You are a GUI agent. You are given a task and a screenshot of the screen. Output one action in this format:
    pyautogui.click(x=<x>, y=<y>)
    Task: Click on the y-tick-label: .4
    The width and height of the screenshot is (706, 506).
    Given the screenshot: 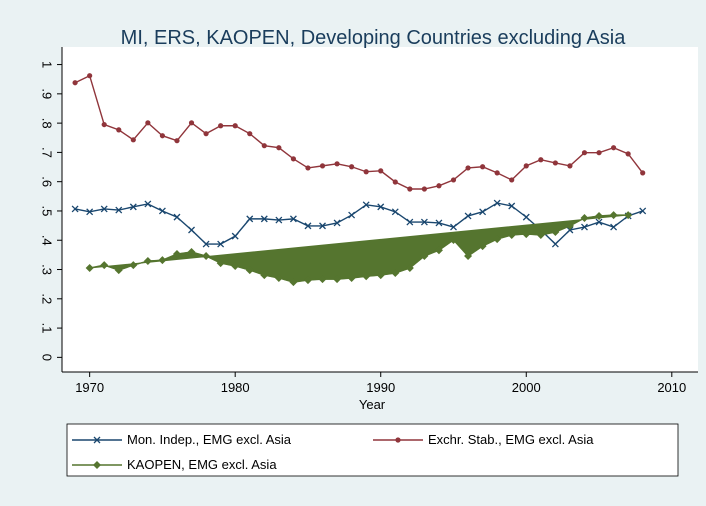 What is the action you would take?
    pyautogui.click(x=47, y=240)
    